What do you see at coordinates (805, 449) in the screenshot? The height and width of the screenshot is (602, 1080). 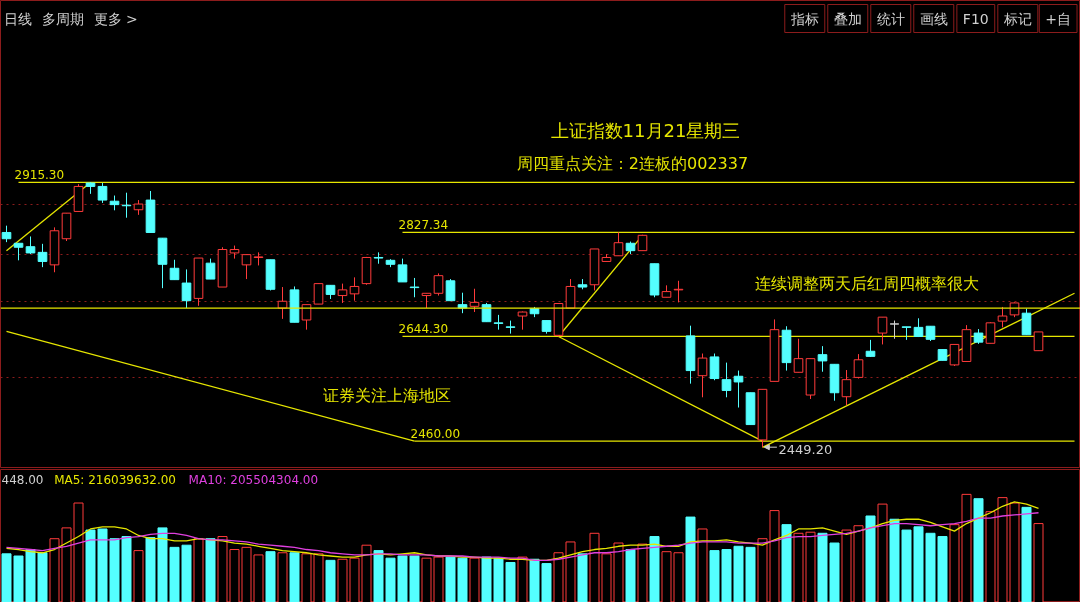 I see `annotation: 2449.20` at bounding box center [805, 449].